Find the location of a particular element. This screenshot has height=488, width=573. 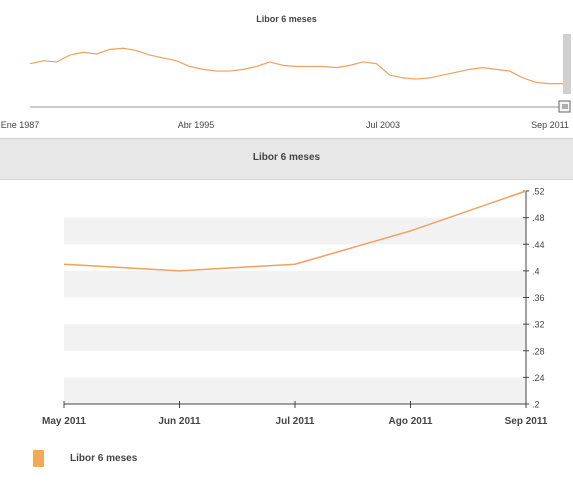

y-tick-label: .4 is located at coordinates (536, 271).